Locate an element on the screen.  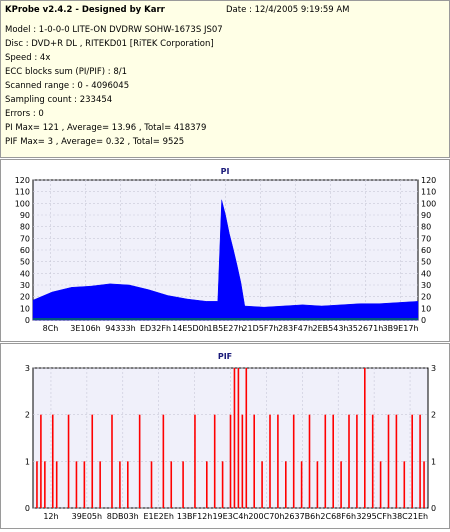
scan-date: Date : 12/4/2005 9:19:59 AM is located at coordinates (288, 10).